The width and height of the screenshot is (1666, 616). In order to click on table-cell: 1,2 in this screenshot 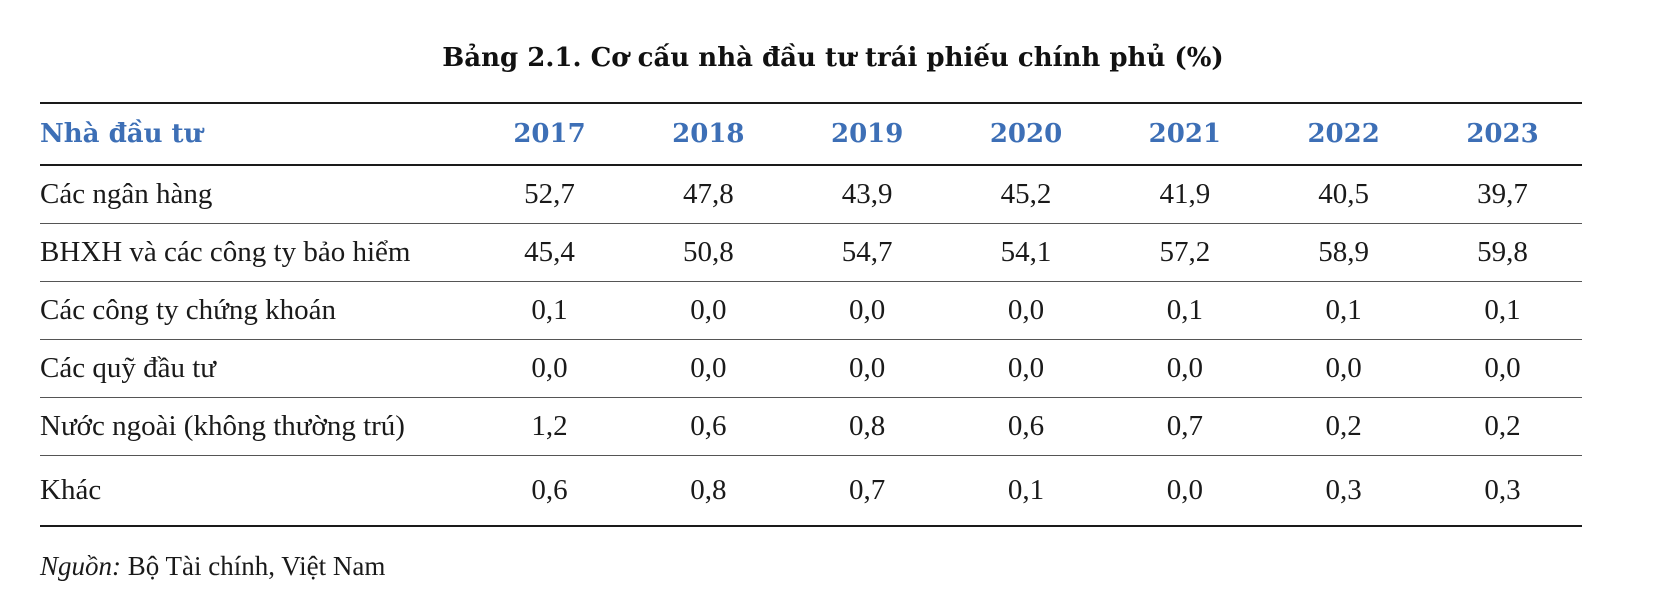, I will do `click(549, 426)`.